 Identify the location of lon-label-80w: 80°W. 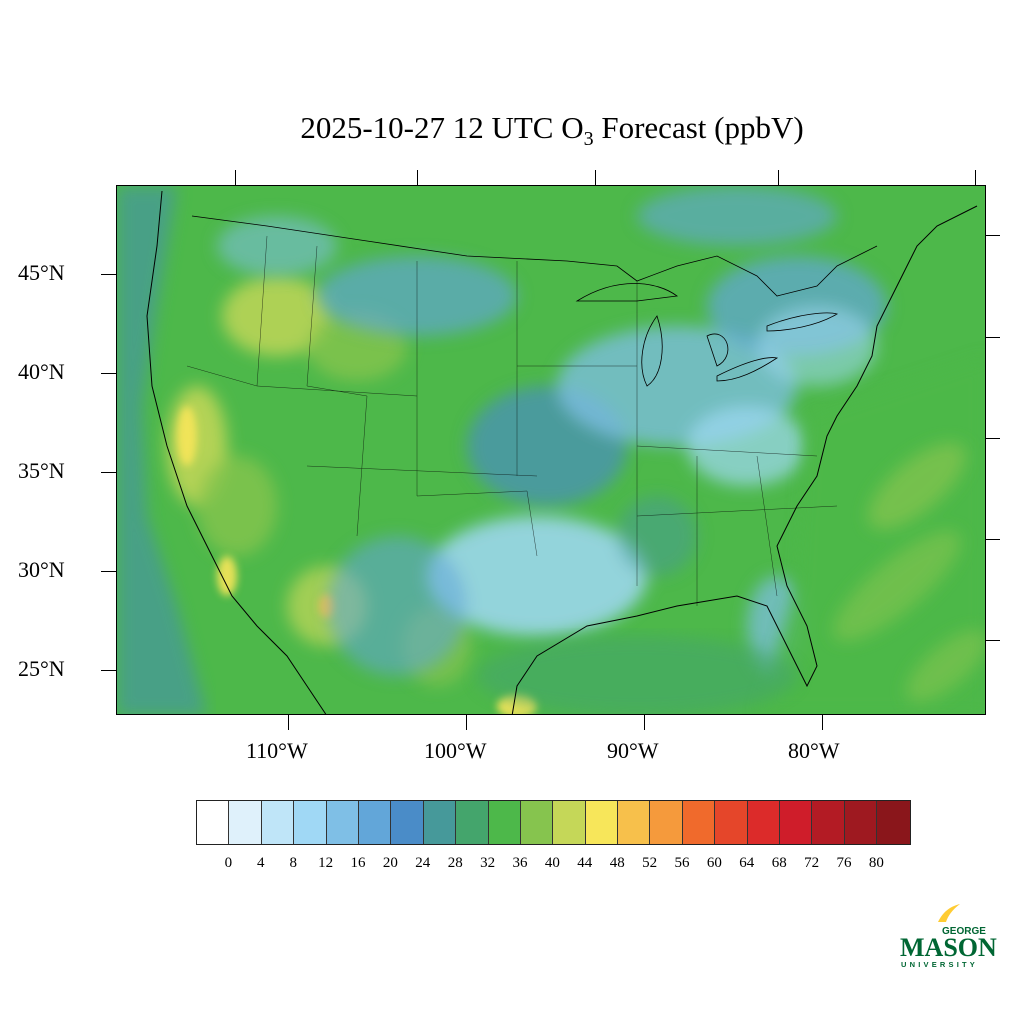
(814, 750).